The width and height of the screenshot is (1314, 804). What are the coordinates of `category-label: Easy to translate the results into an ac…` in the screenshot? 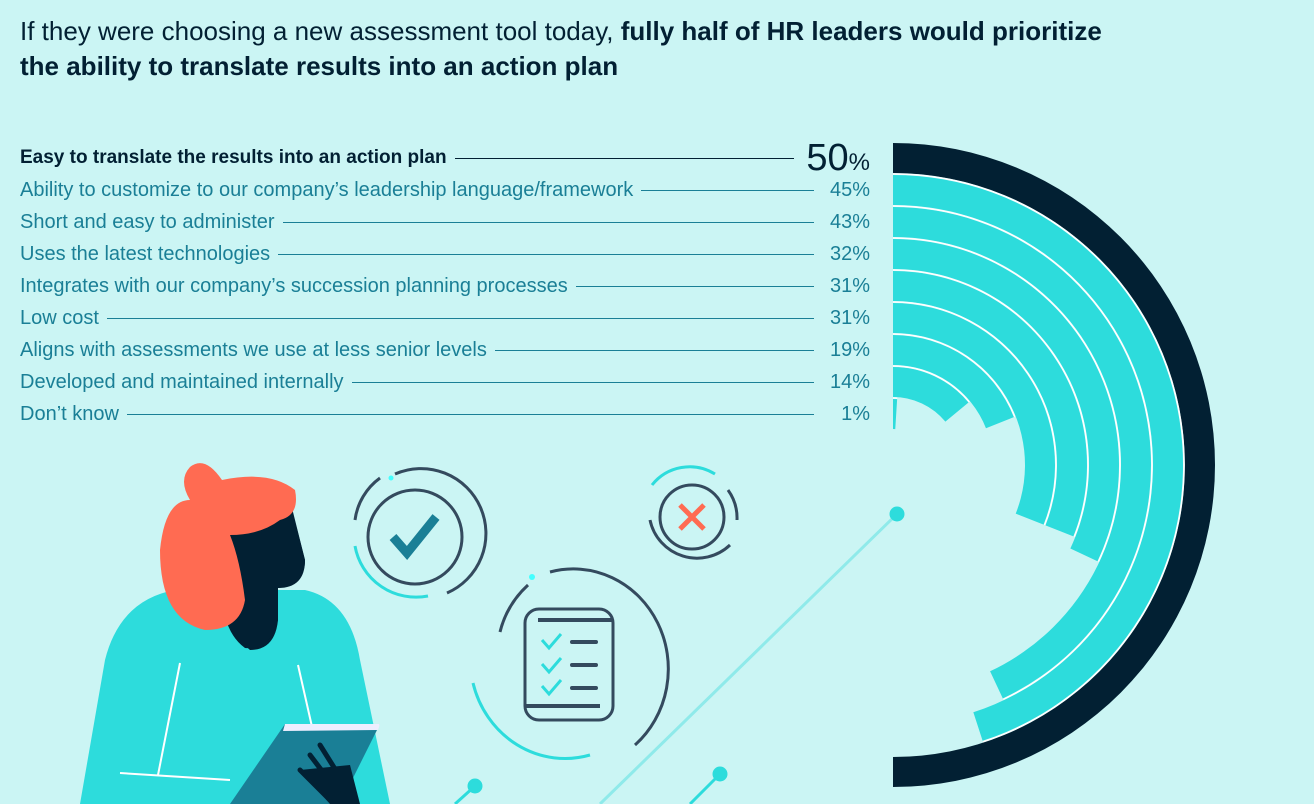 It's located at (233, 157).